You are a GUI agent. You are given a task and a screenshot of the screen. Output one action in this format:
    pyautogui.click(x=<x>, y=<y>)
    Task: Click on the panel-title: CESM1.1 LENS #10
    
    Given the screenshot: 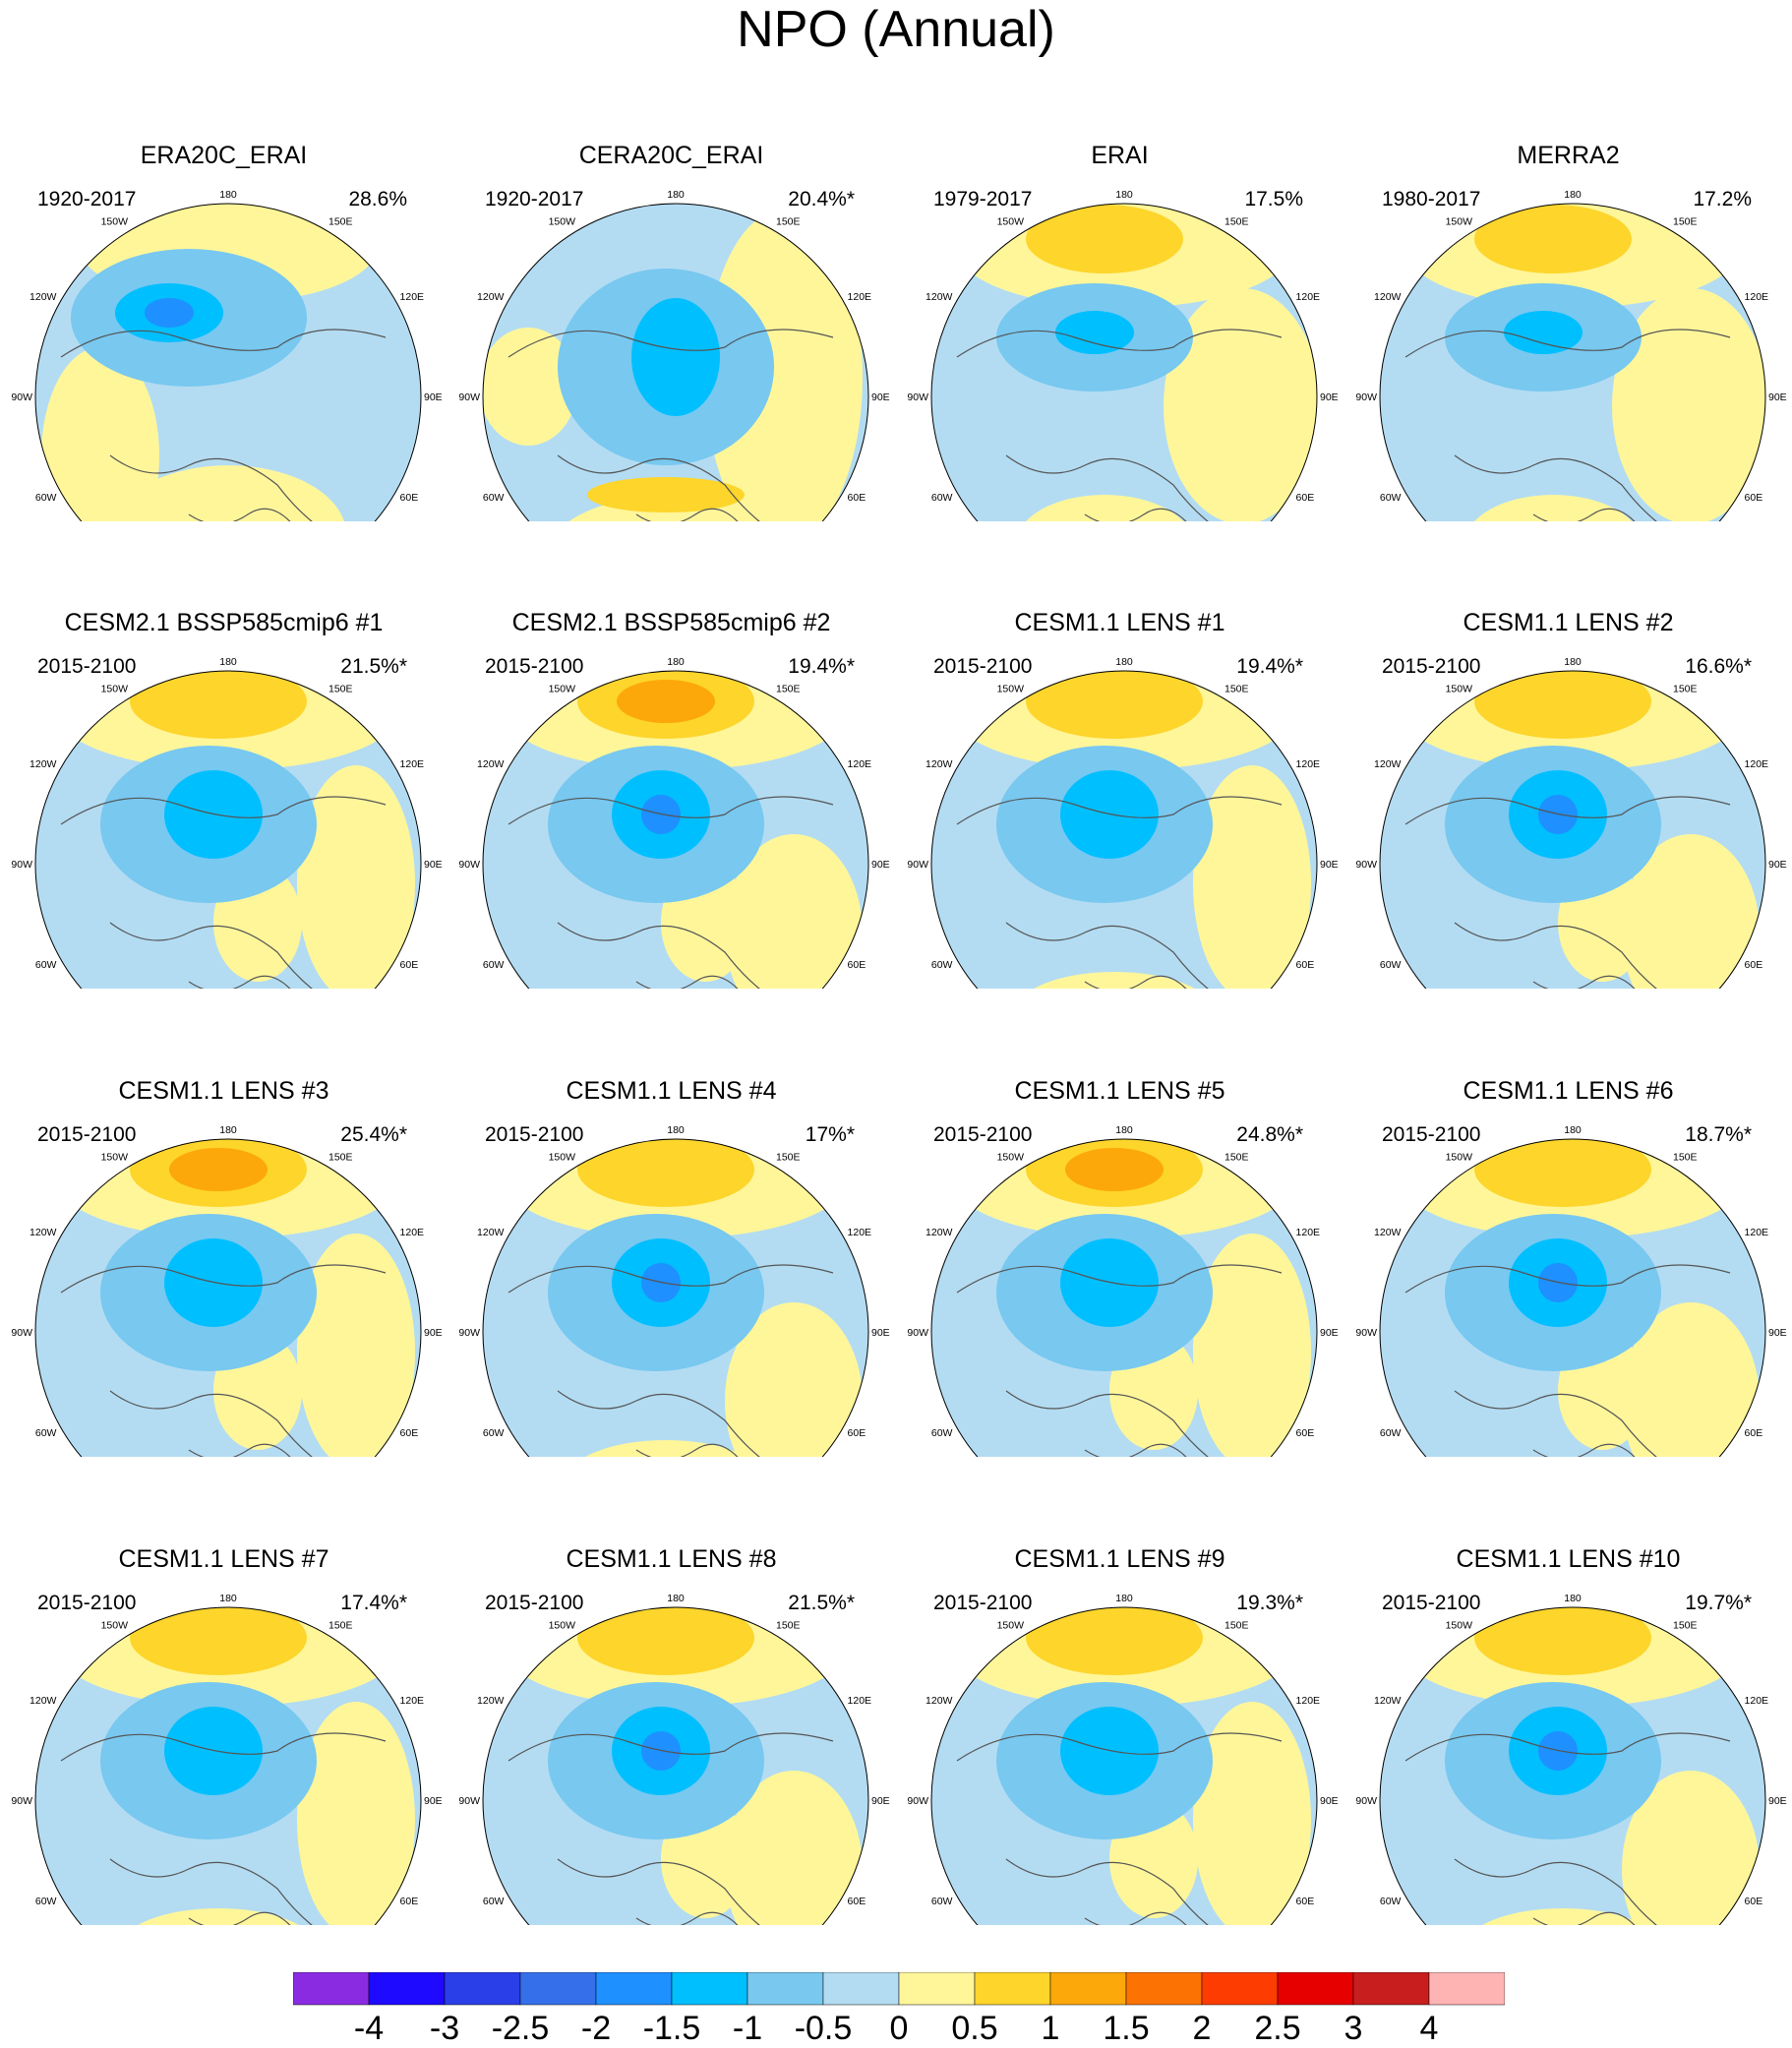 What is the action you would take?
    pyautogui.click(x=1568, y=1559)
    